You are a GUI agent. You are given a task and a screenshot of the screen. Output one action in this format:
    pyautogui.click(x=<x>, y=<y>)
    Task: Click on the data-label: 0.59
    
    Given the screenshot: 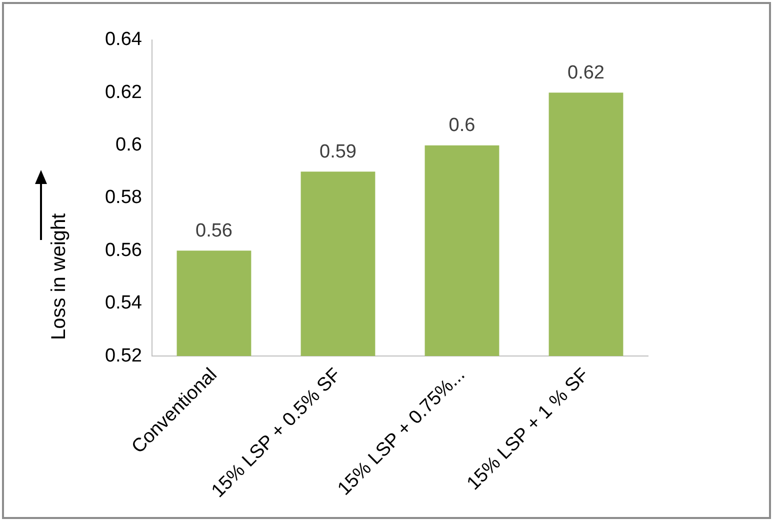 What is the action you would take?
    pyautogui.click(x=337, y=151)
    